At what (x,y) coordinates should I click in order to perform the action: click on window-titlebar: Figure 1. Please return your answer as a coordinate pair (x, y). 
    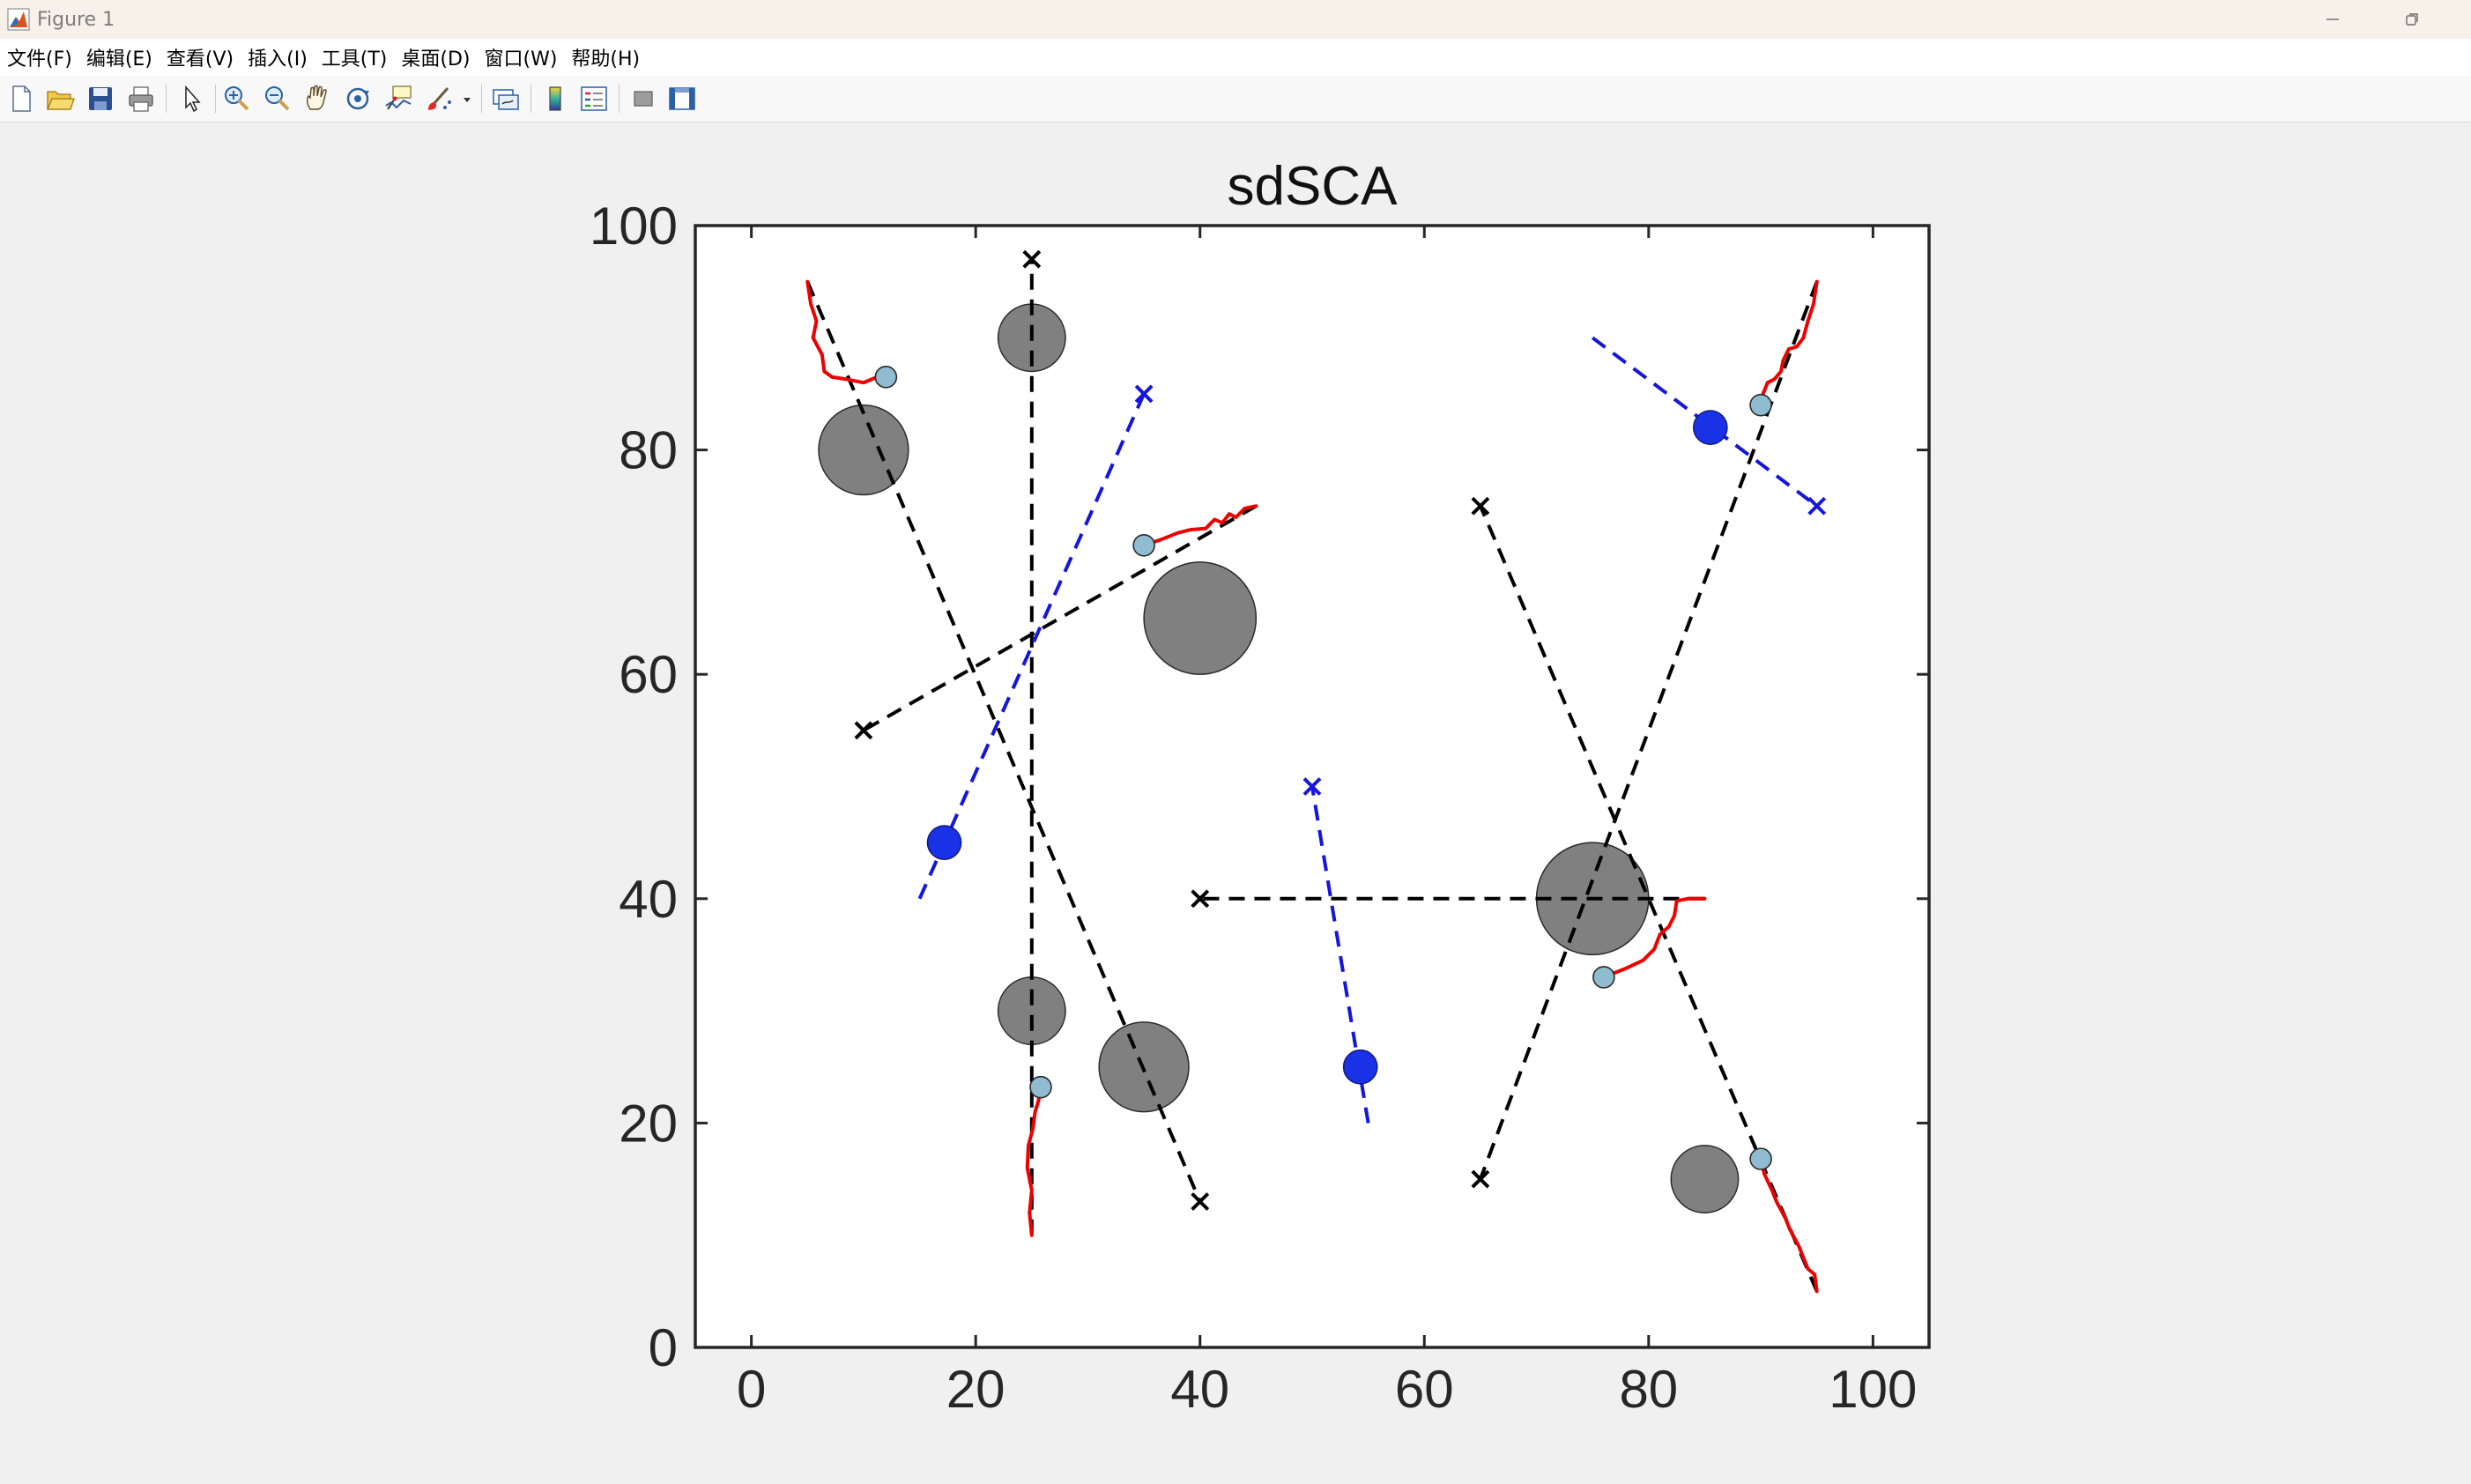
    Looking at the image, I should click on (1235, 19).